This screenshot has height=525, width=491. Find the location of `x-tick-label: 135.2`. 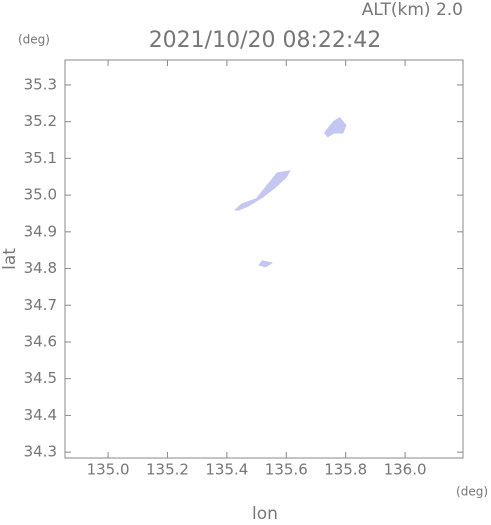

x-tick-label: 135.2 is located at coordinates (167, 470).